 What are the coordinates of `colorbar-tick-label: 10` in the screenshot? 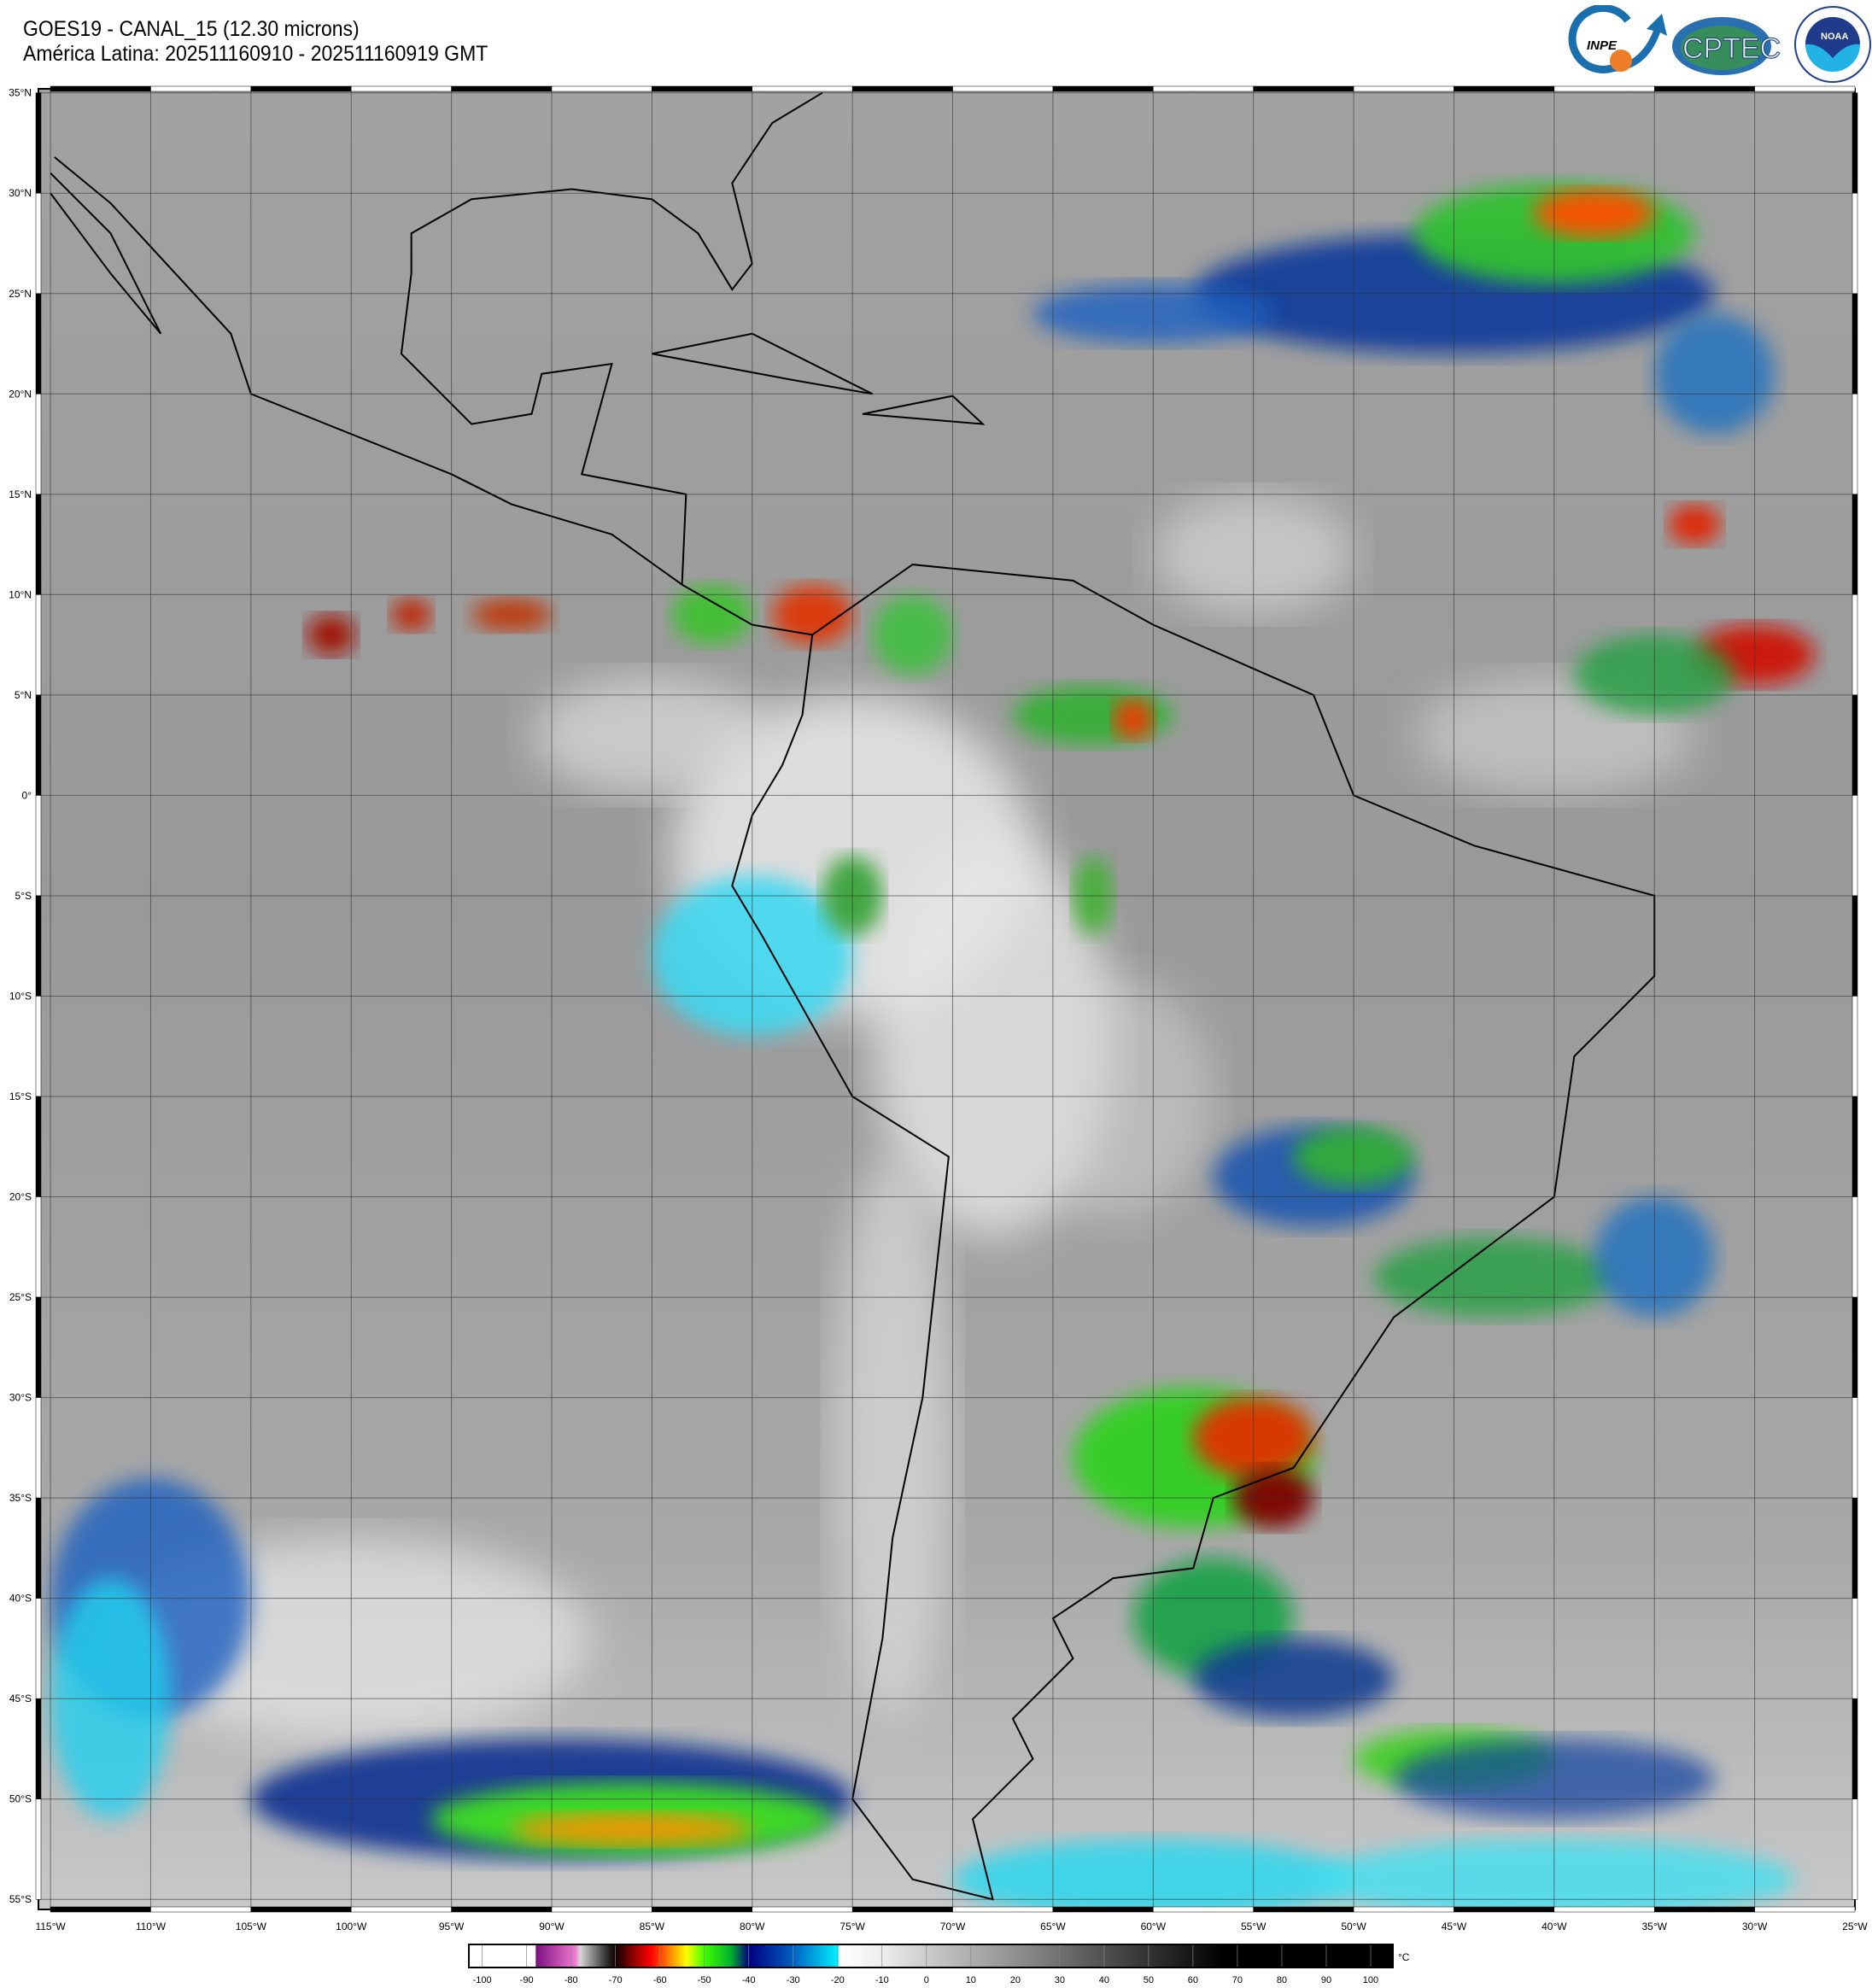 It's located at (971, 1980).